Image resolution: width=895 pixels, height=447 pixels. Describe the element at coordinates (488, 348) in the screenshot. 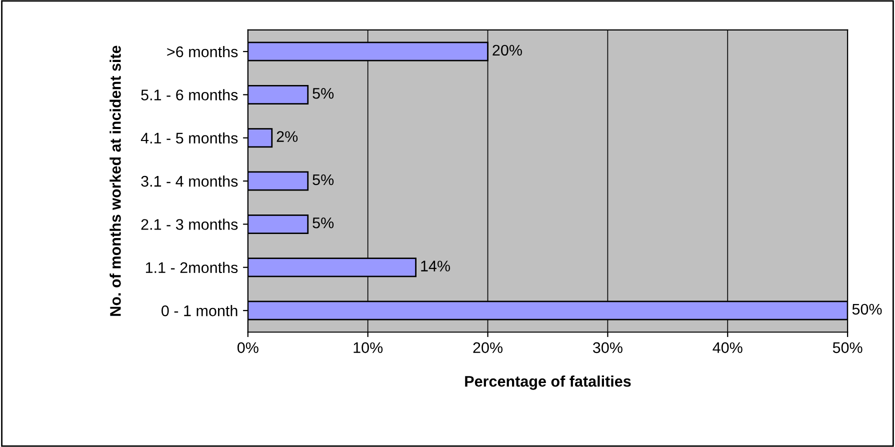

I see `x-tick-label: 20%` at that location.